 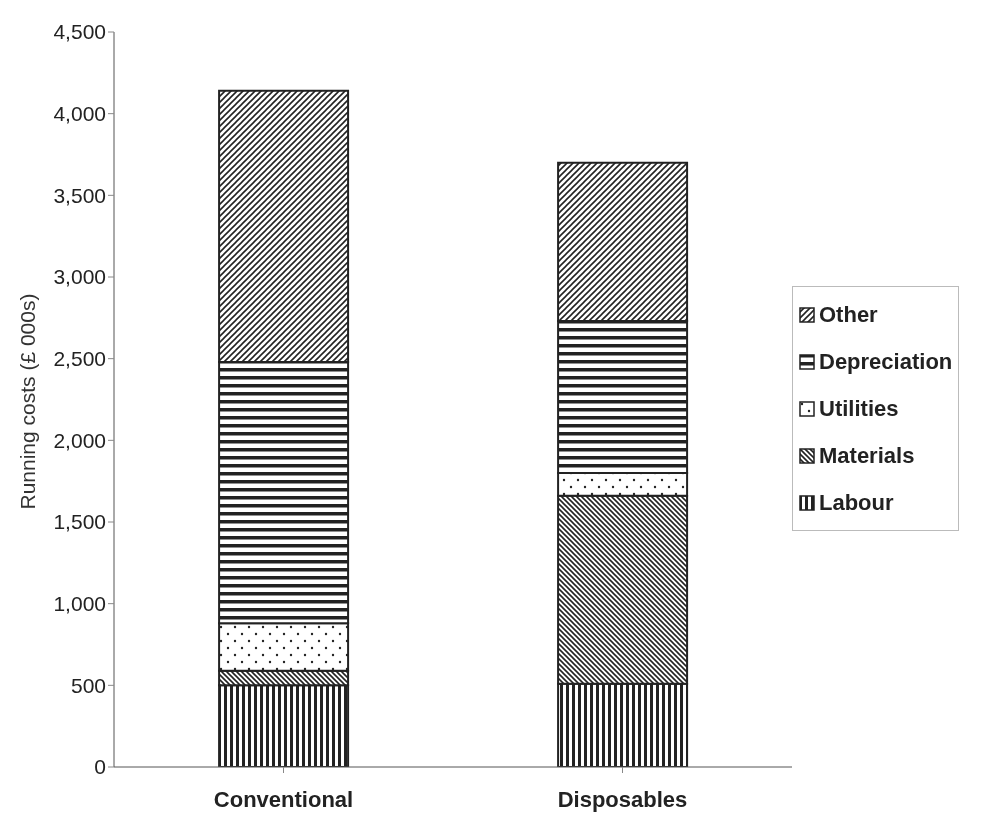 What do you see at coordinates (79, 32) in the screenshot?
I see `y-tick-label: 4,500` at bounding box center [79, 32].